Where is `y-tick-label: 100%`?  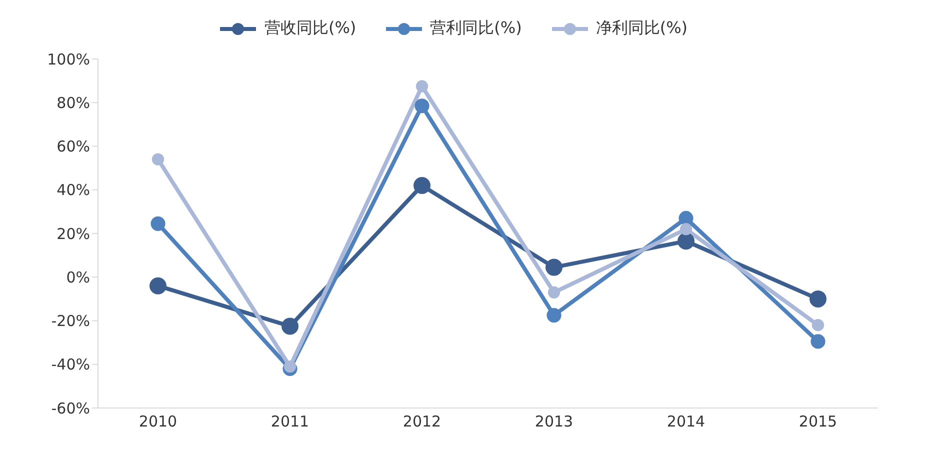
y-tick-label: 100% is located at coordinates (68, 59).